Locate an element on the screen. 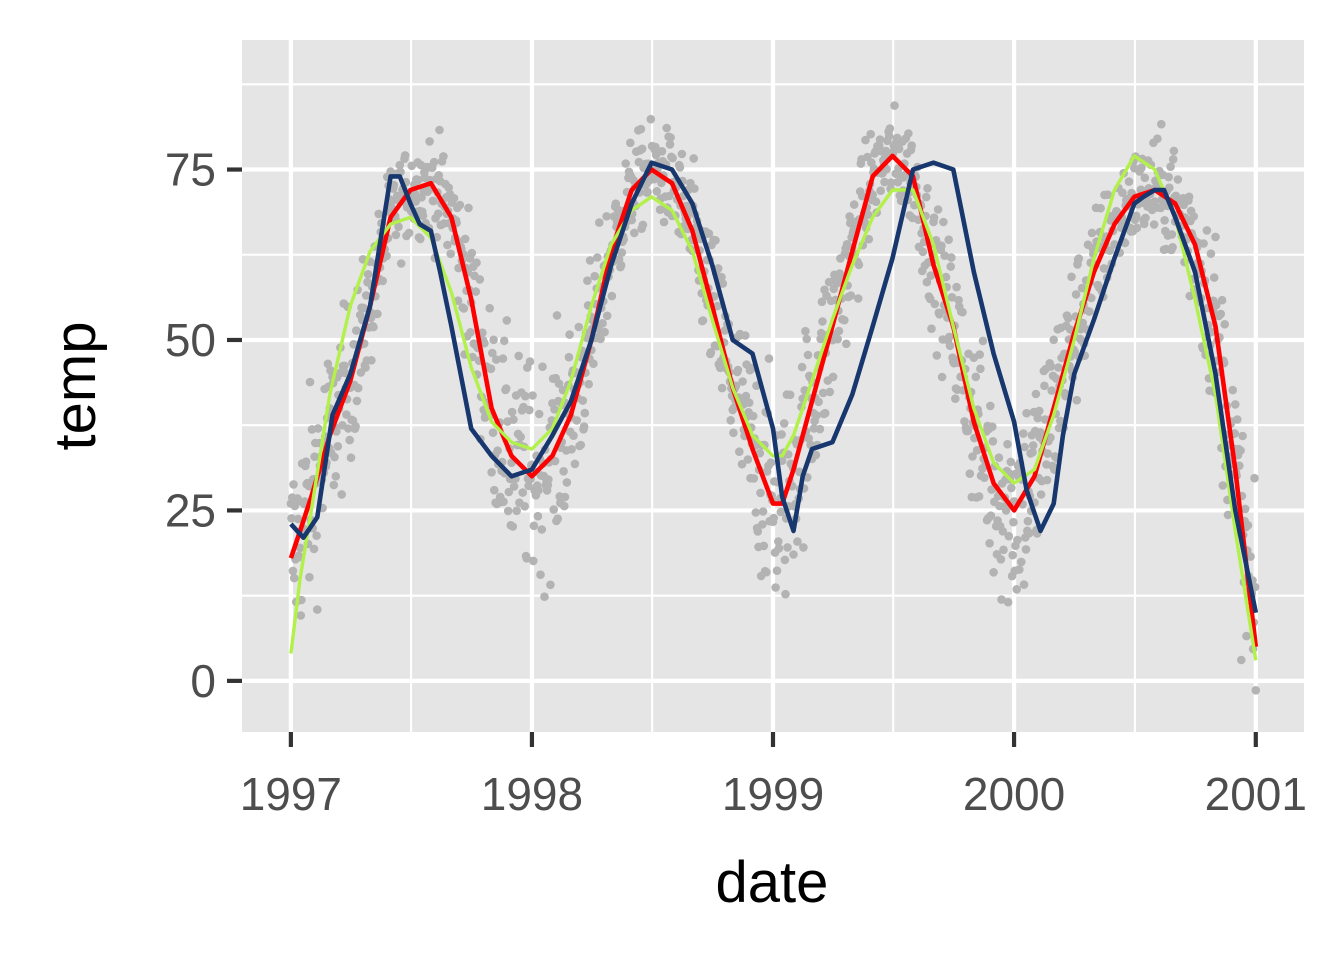 This screenshot has height=960, width=1344. y-tick-label: 0 is located at coordinates (203, 681).